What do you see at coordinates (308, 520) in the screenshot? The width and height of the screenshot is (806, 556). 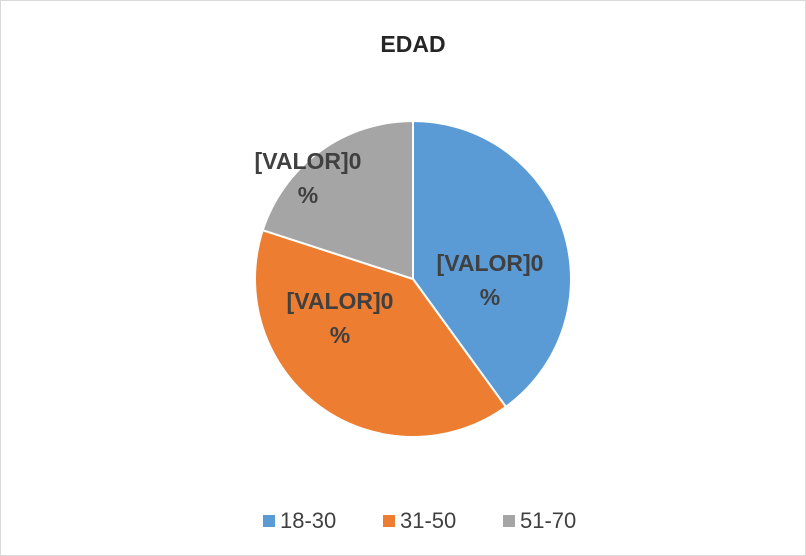 I see `legend-label: 18-30` at bounding box center [308, 520].